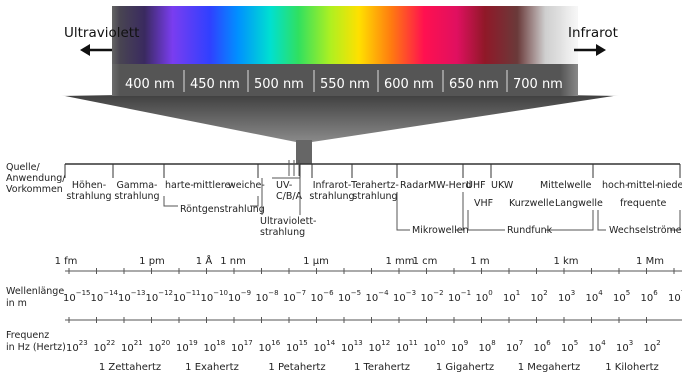 The image size is (682, 383). Describe the element at coordinates (598, 346) in the screenshot. I see `frequency-exponent: 104` at that location.